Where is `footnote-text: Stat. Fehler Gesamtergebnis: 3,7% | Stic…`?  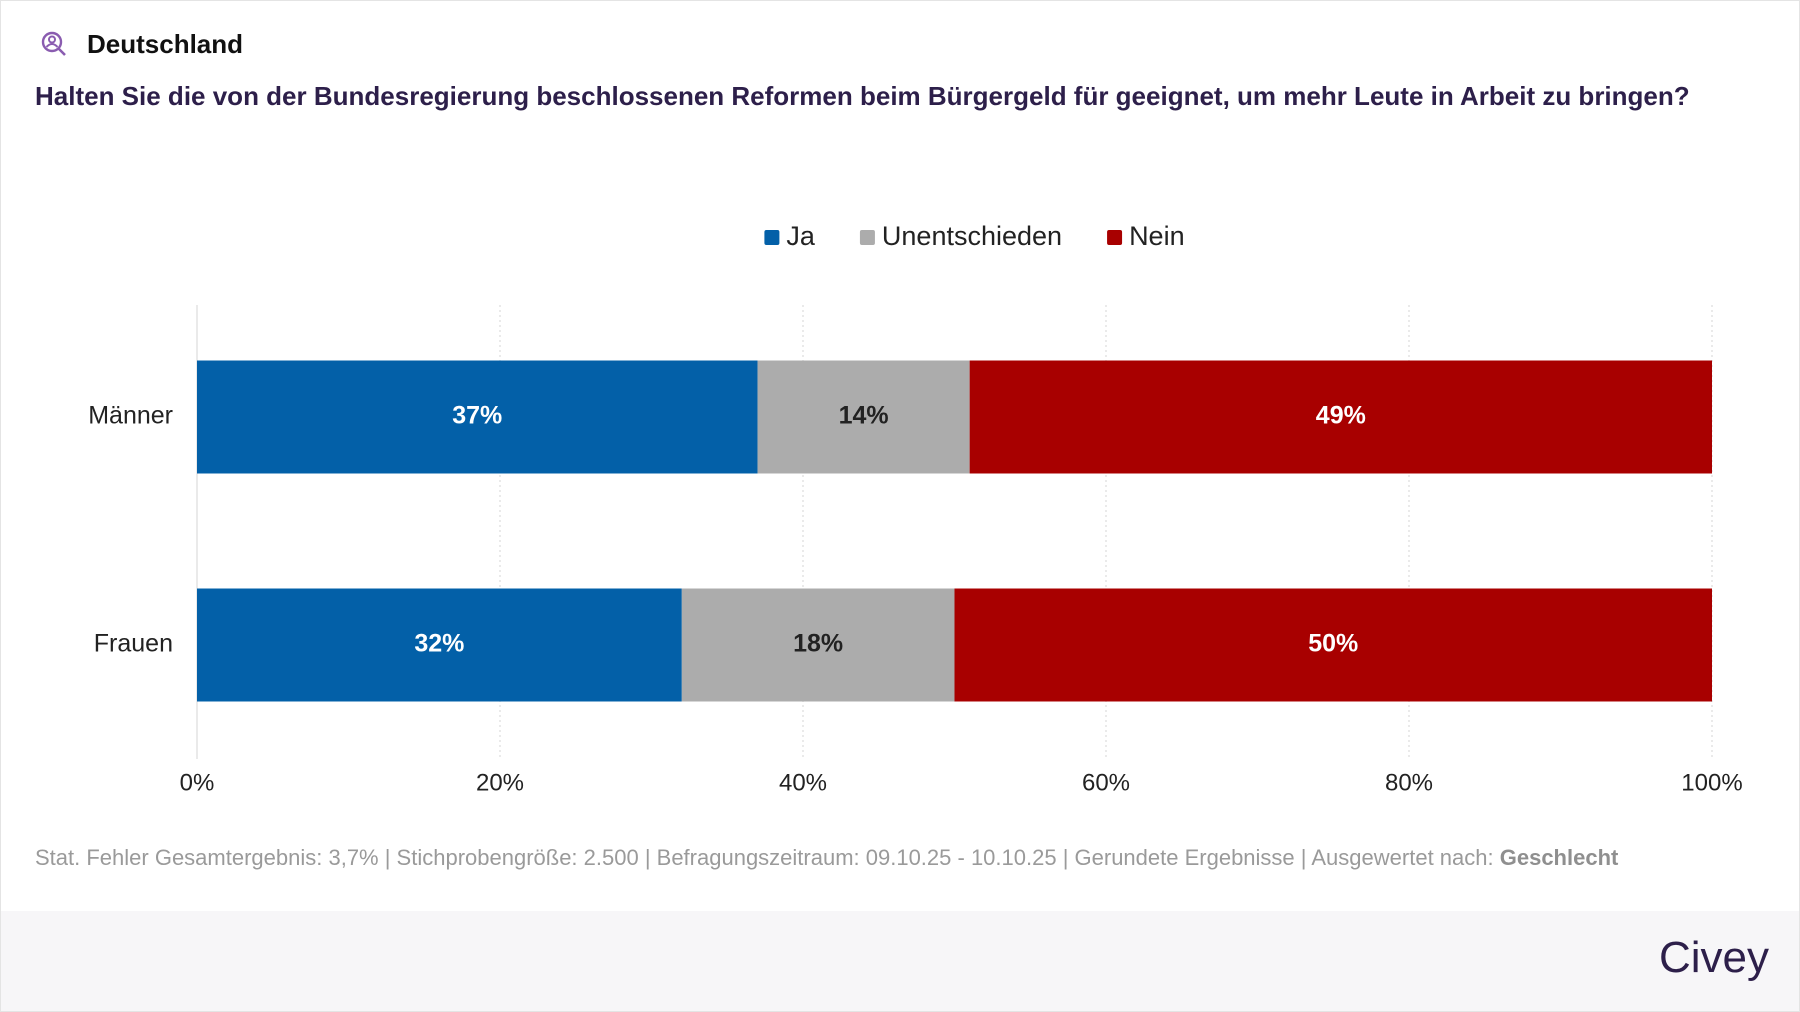 footnote-text: Stat. Fehler Gesamtergebnis: 3,7% | Stic… is located at coordinates (764, 857).